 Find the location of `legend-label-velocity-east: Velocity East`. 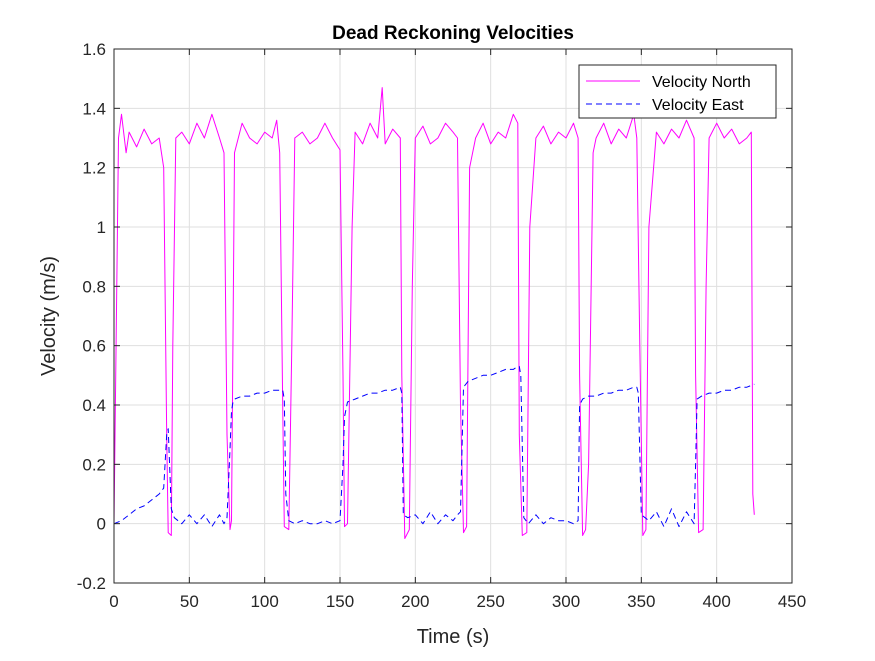

legend-label-velocity-east: Velocity East is located at coordinates (698, 105).